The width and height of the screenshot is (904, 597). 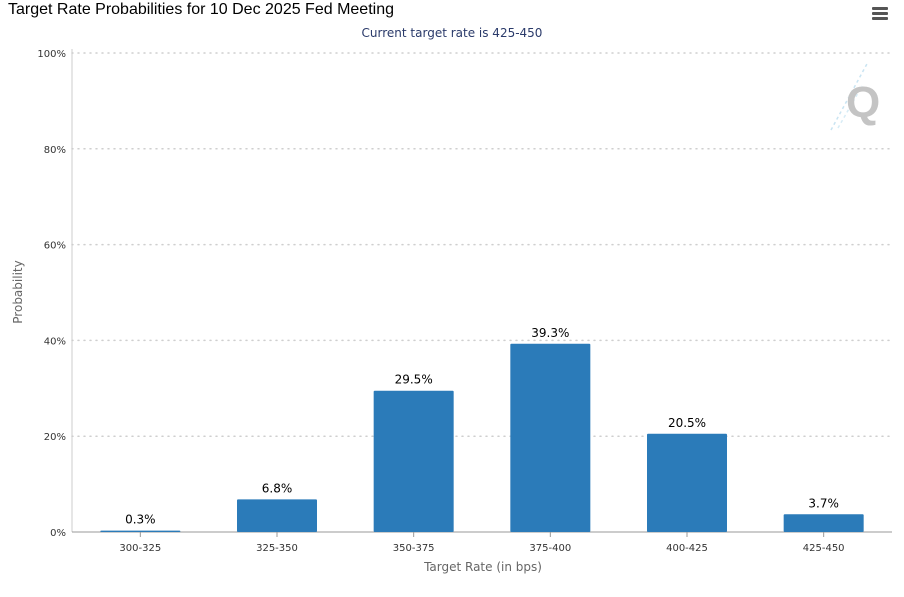 I want to click on x-tick-label: 425-450, so click(x=824, y=548).